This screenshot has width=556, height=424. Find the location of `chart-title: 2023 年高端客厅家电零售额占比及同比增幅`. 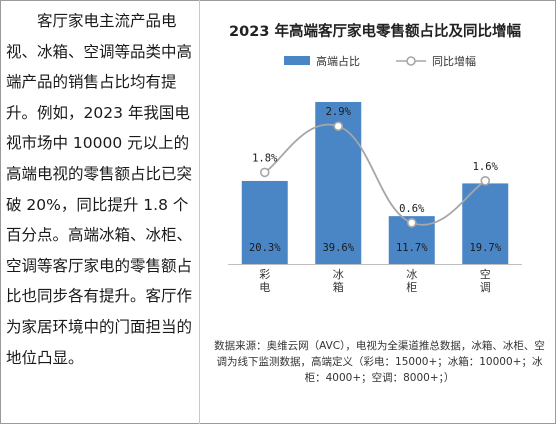

chart-title: 2023 年高端客厅家电零售额占比及同比增幅 is located at coordinates (375, 32).